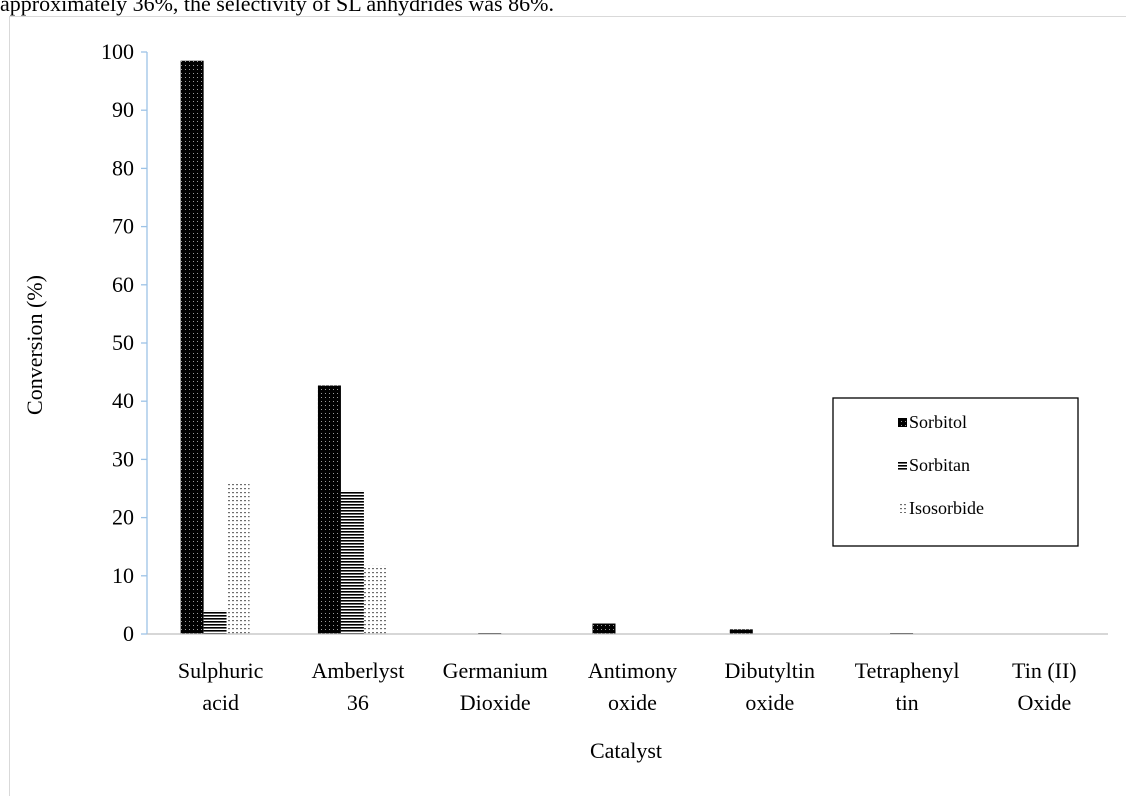 Image resolution: width=1128 pixels, height=796 pixels. What do you see at coordinates (495, 702) in the screenshot?
I see `x-tick-label: Dioxide` at bounding box center [495, 702].